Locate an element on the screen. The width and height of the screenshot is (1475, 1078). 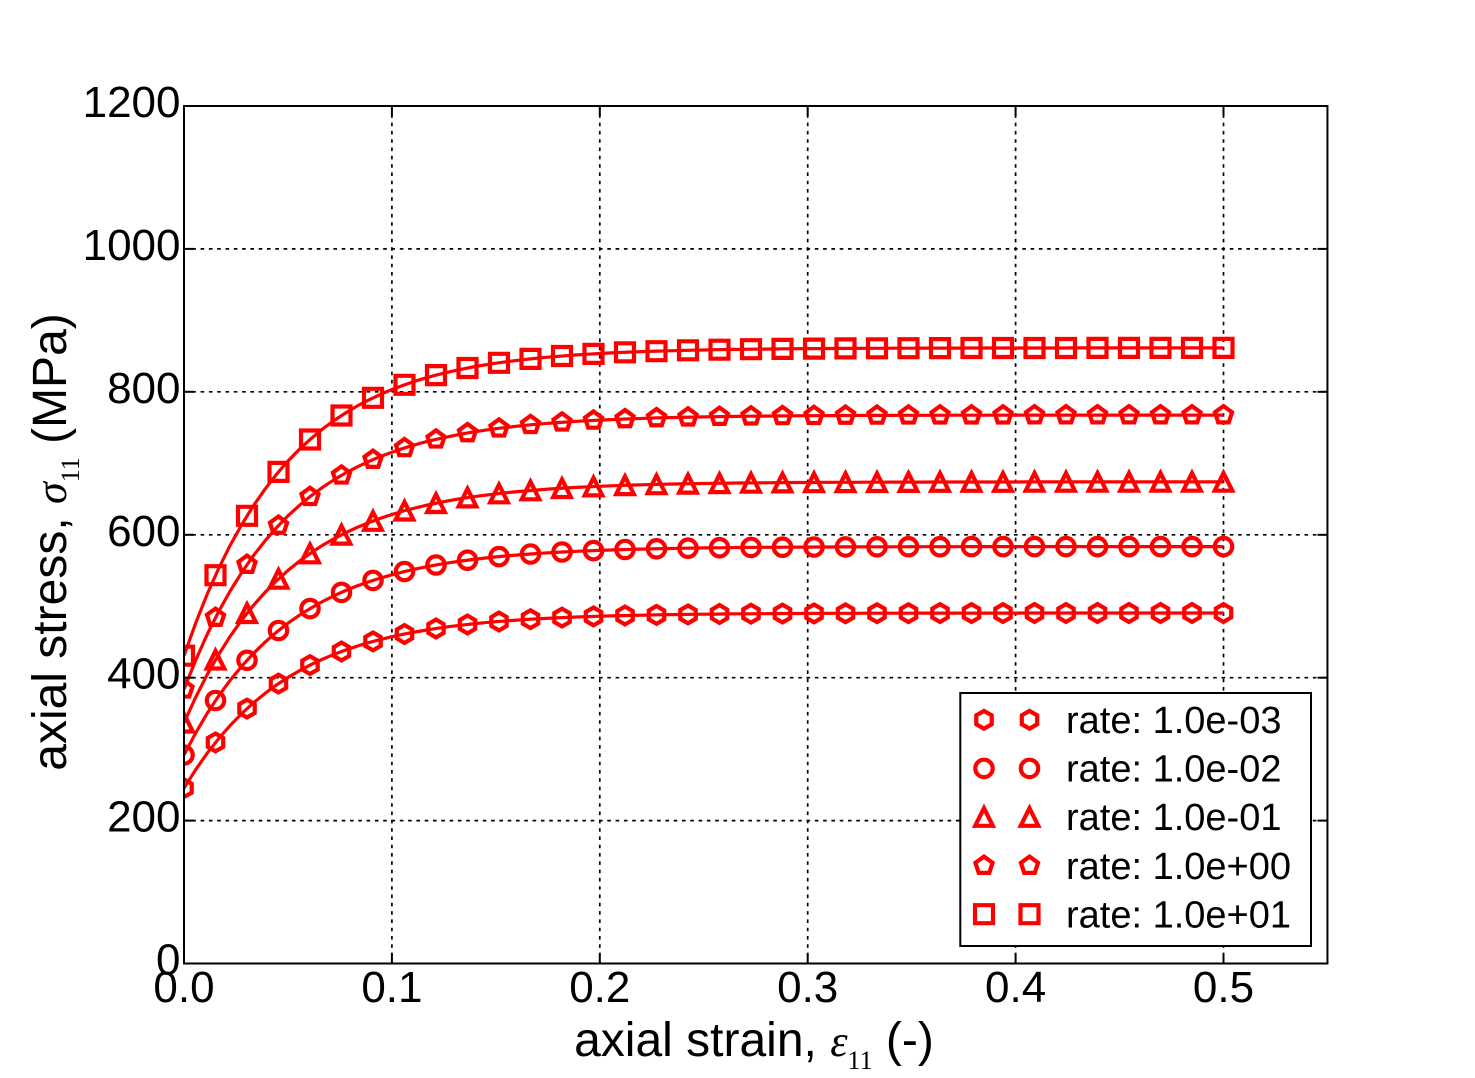
svg-text: 0.4 is located at coordinates (1015, 987).